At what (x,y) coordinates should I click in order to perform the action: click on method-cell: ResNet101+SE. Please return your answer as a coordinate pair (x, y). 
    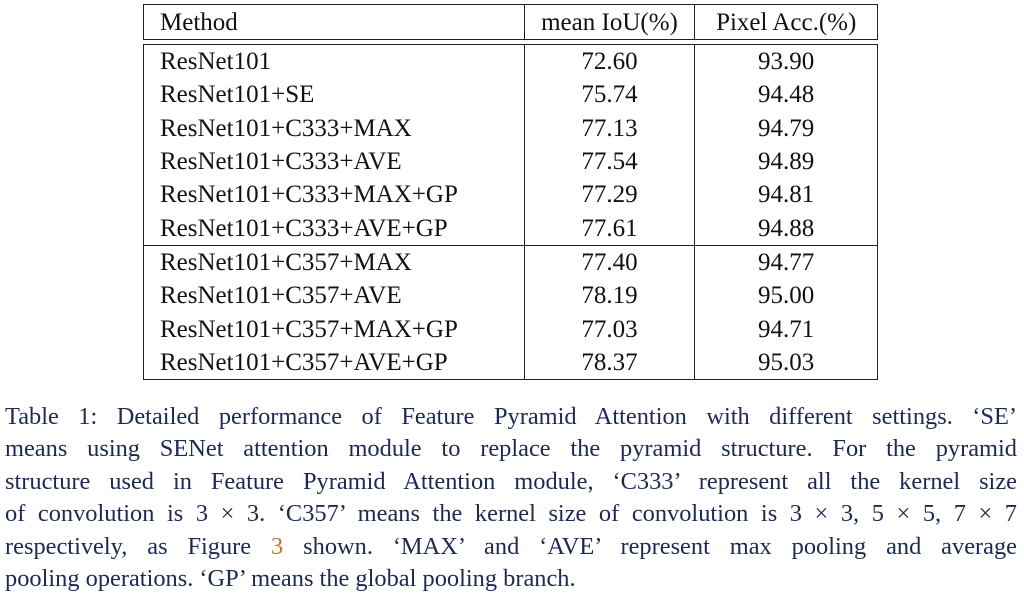
    Looking at the image, I should click on (334, 95).